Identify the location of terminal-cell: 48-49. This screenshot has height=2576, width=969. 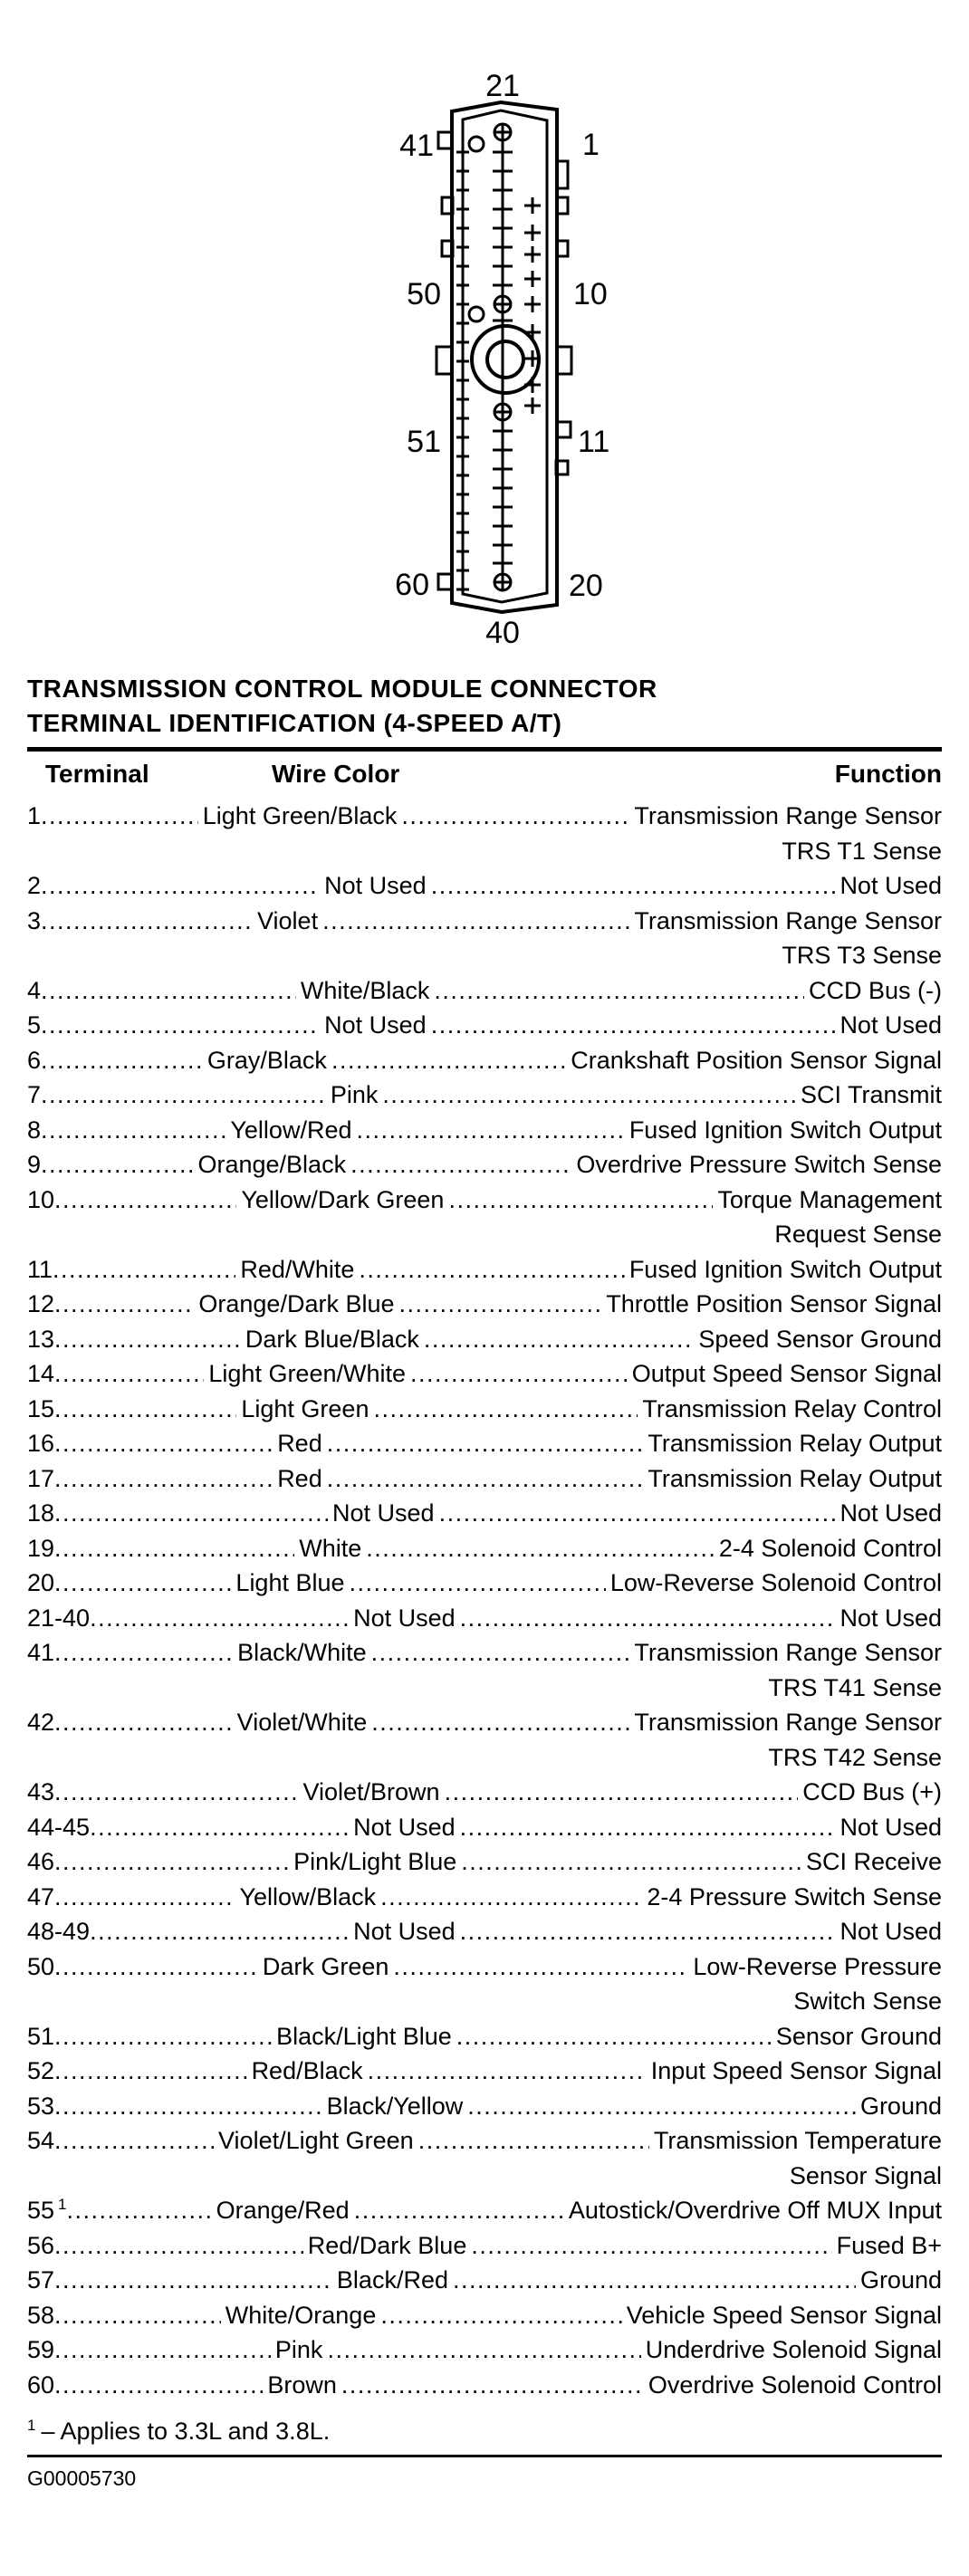
(59, 1931).